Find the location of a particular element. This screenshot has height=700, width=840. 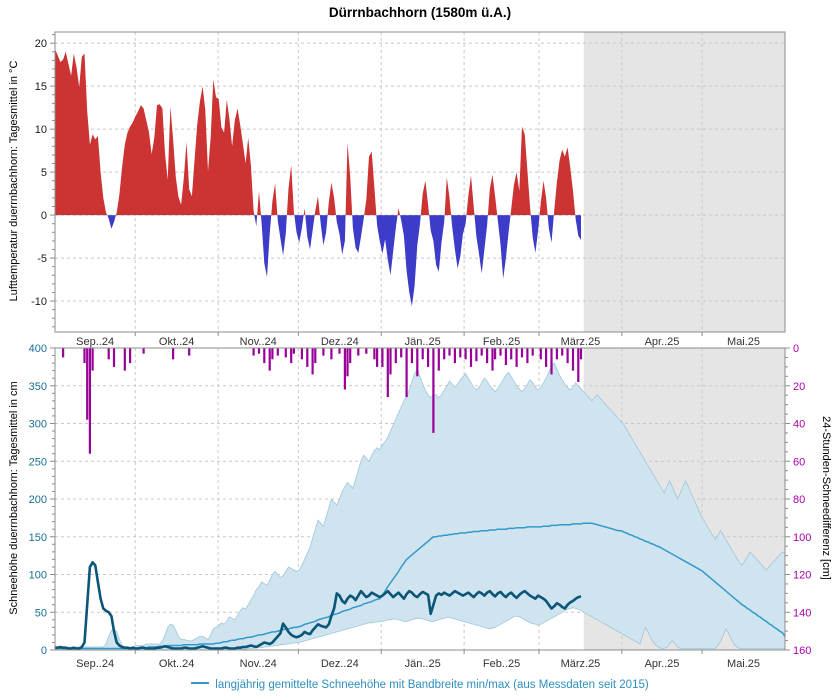

tick-label: -5 is located at coordinates (42, 259).